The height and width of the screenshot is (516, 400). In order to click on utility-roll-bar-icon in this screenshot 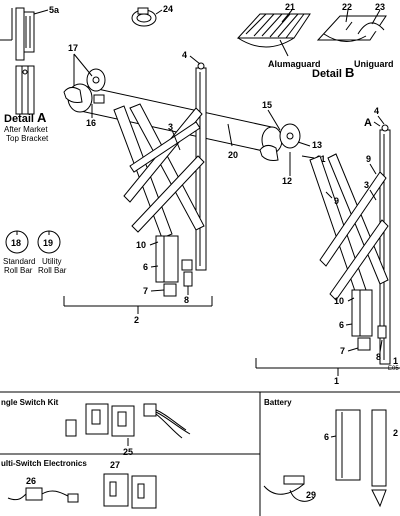, I will do `click(49, 242)`.